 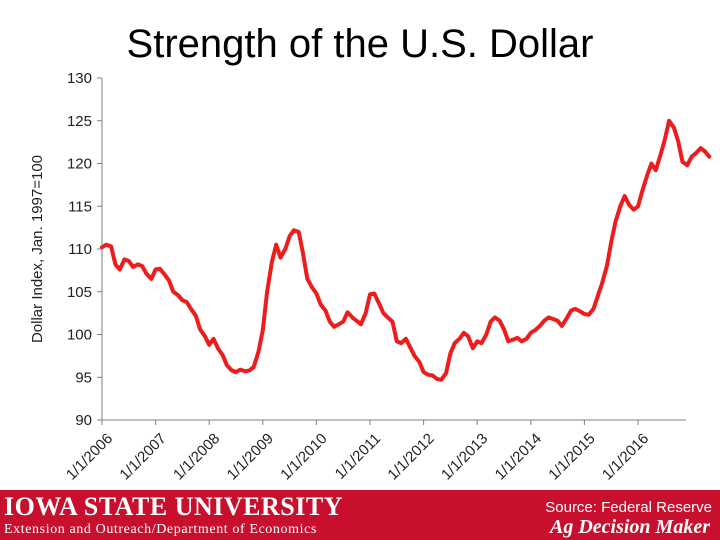 What do you see at coordinates (360, 44) in the screenshot?
I see `chart-title: Strength of the U.S. Dollar` at bounding box center [360, 44].